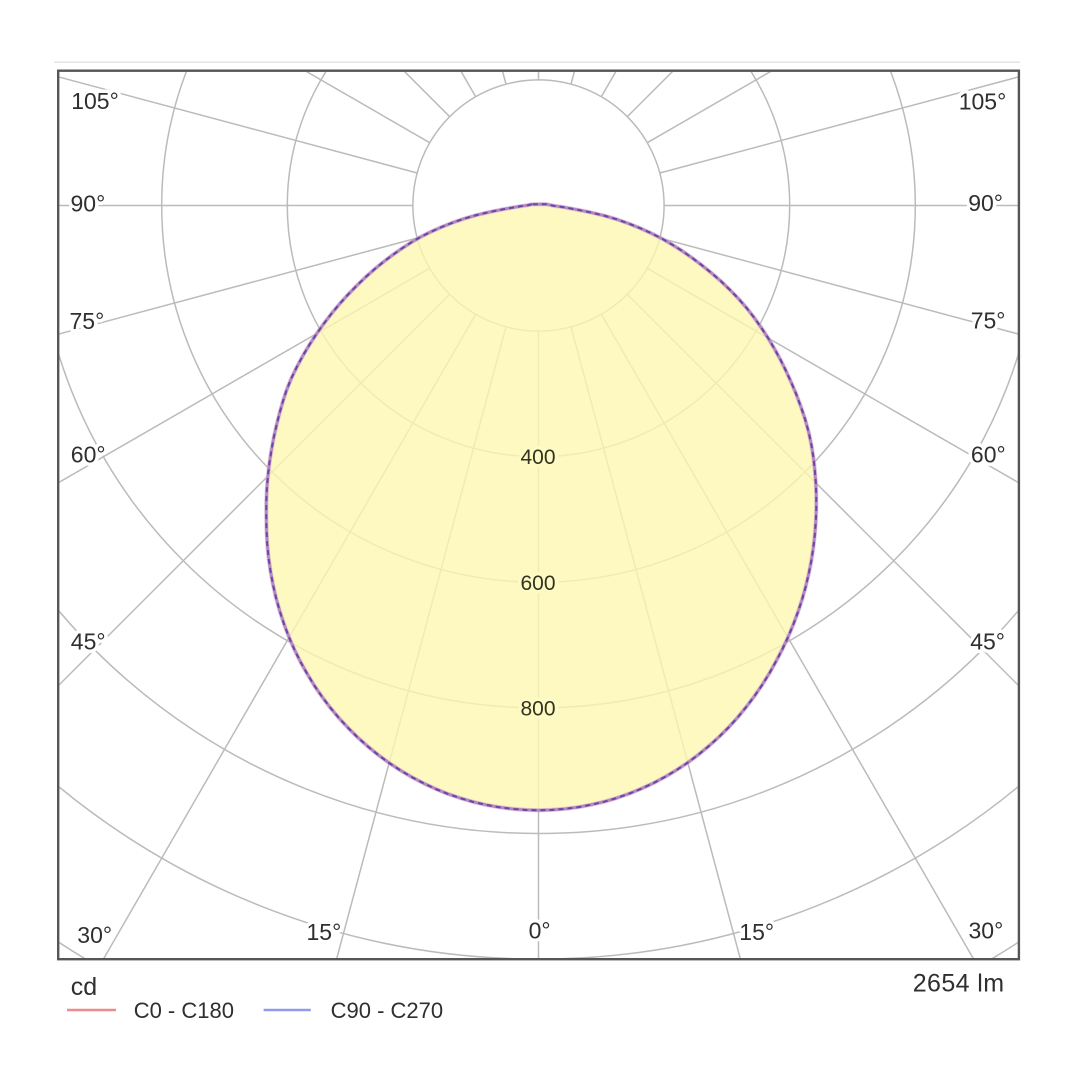 This screenshot has width=1080, height=1080. I want to click on svg-text: C0 - C180, so click(184, 1010).